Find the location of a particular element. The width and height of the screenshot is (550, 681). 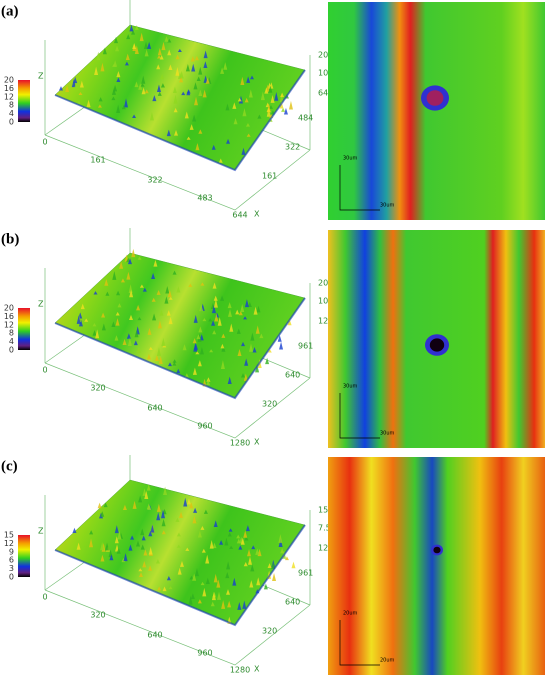

y-tick-label: 322 is located at coordinates (292, 147).